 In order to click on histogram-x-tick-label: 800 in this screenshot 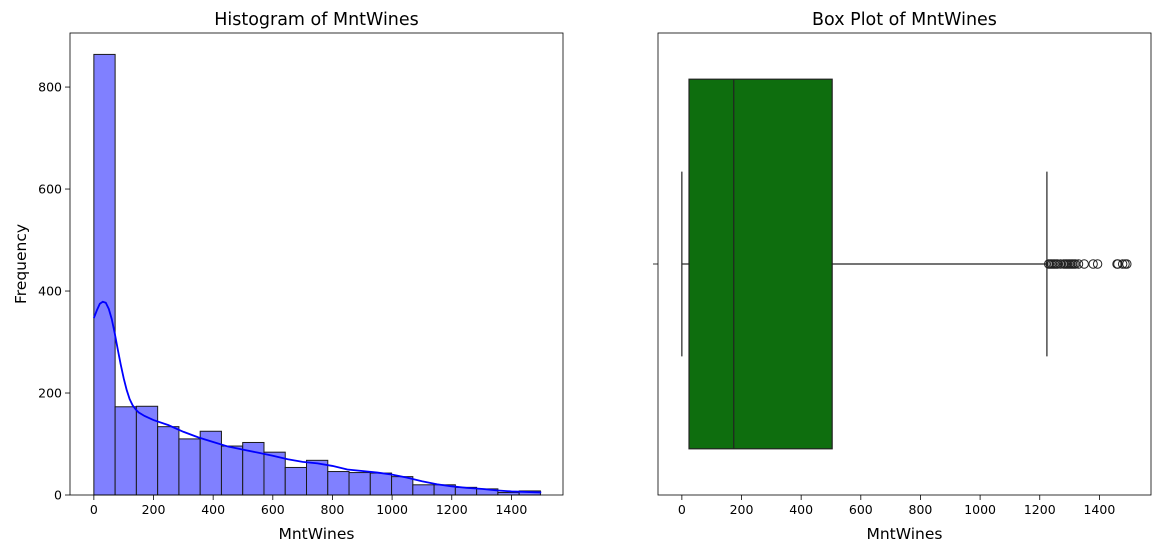, I will do `click(333, 509)`.